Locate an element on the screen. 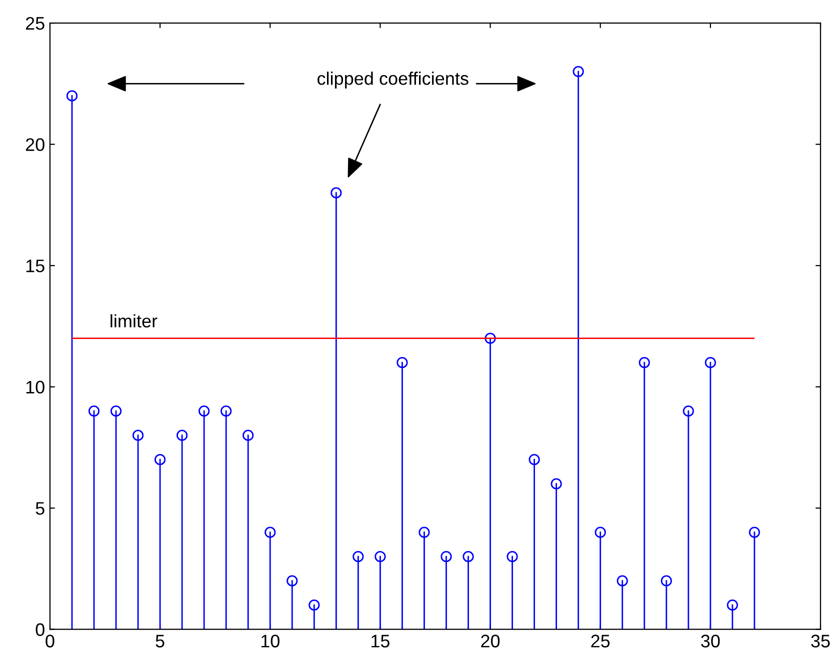 This screenshot has width=833, height=659. x-tick-label: 0 is located at coordinates (50, 641).